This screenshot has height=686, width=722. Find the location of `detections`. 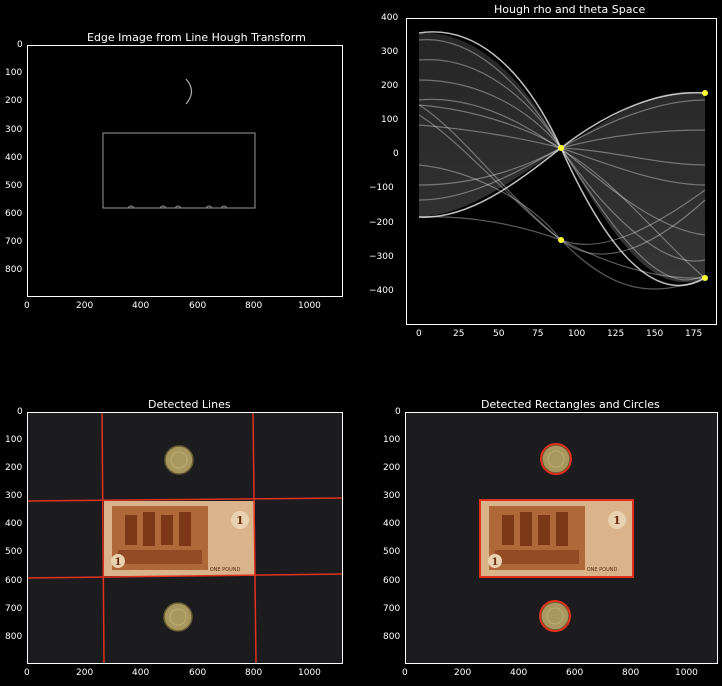

detections is located at coordinates (556, 537).